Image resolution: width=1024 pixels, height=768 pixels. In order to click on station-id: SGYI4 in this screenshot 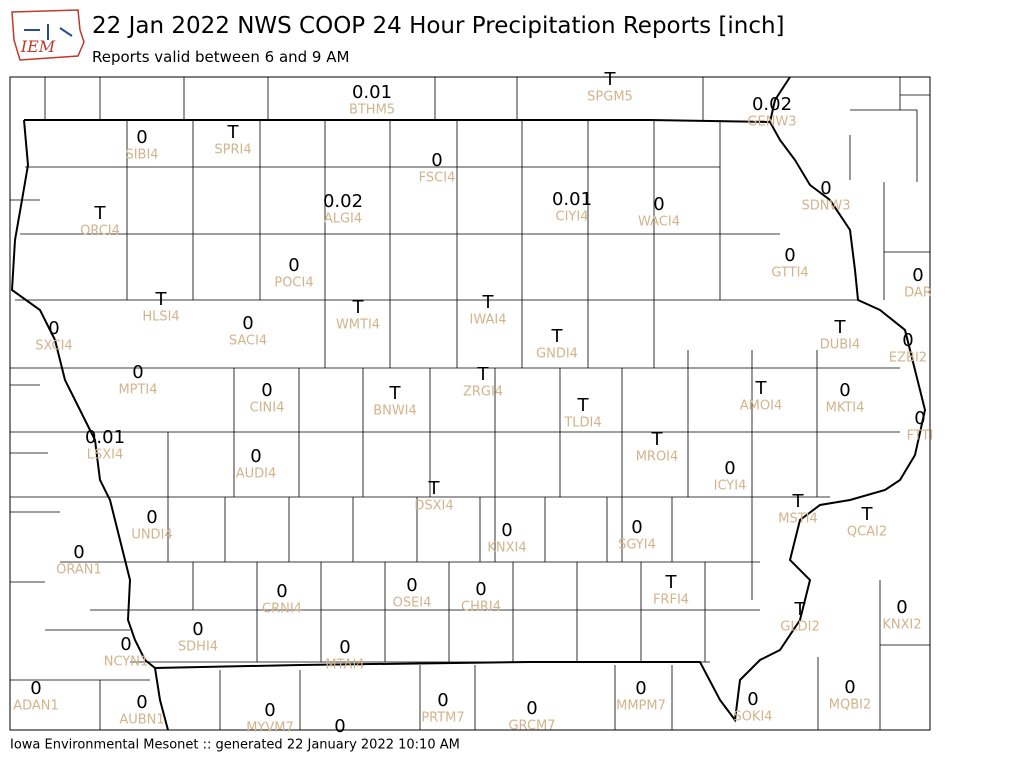, I will do `click(637, 545)`.